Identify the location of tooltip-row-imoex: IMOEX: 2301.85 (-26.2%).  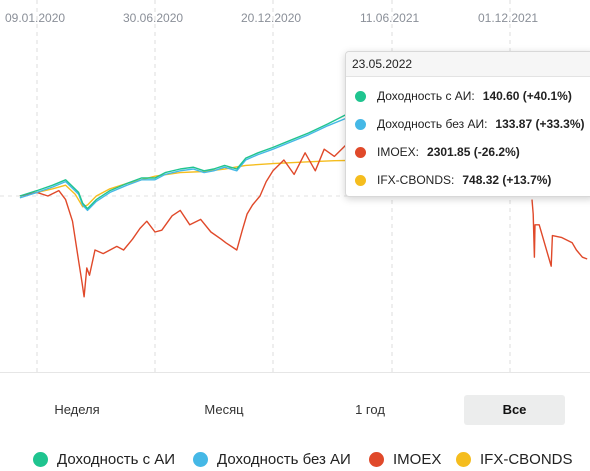
(437, 152).